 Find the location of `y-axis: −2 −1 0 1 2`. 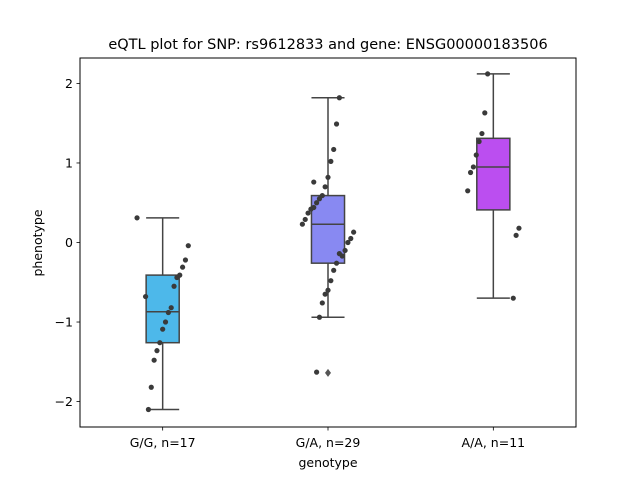

y-axis: −2 −1 0 1 2 is located at coordinates (67, 242).